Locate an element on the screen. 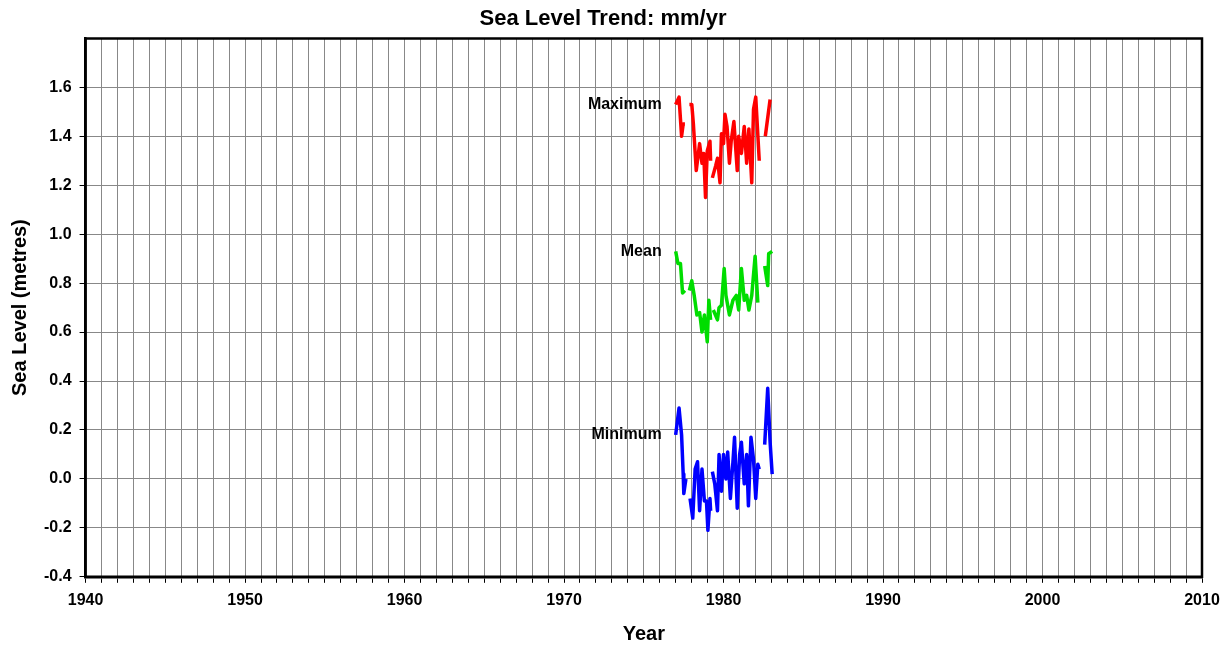 The image size is (1232, 650). y-tick-label: 0.2 is located at coordinates (60, 429).